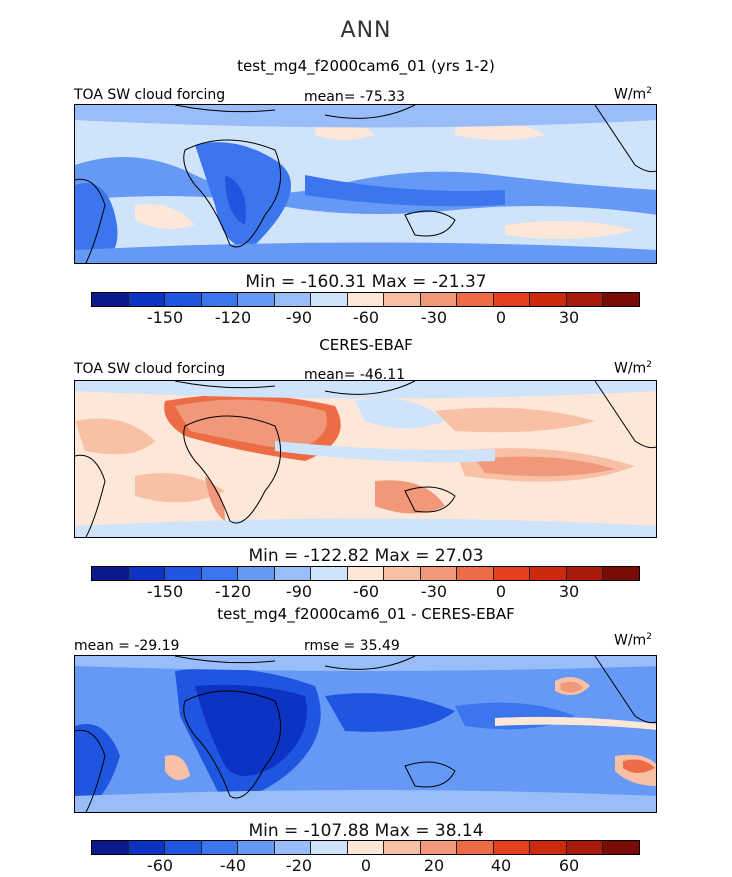 Image resolution: width=732 pixels, height=877 pixels. I want to click on panel-1-tick: 0, so click(501, 317).